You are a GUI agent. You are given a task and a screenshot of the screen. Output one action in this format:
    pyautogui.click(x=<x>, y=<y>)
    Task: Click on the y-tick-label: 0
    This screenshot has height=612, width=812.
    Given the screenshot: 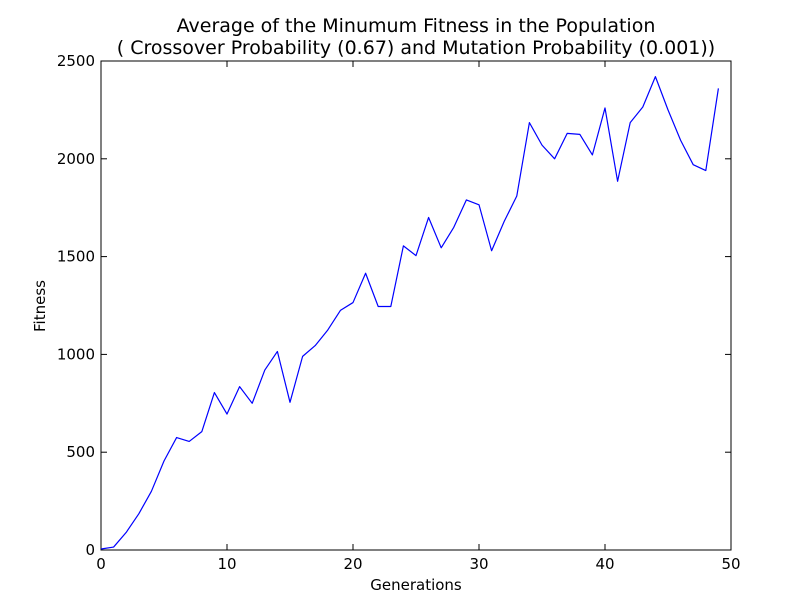 What is the action you would take?
    pyautogui.click(x=90, y=550)
    